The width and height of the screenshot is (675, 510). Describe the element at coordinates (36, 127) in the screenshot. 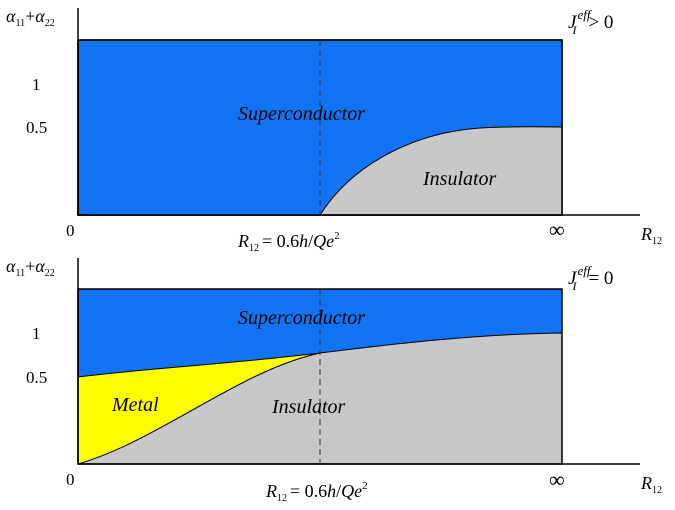

I see `top-y-tick-05: 0.5` at that location.